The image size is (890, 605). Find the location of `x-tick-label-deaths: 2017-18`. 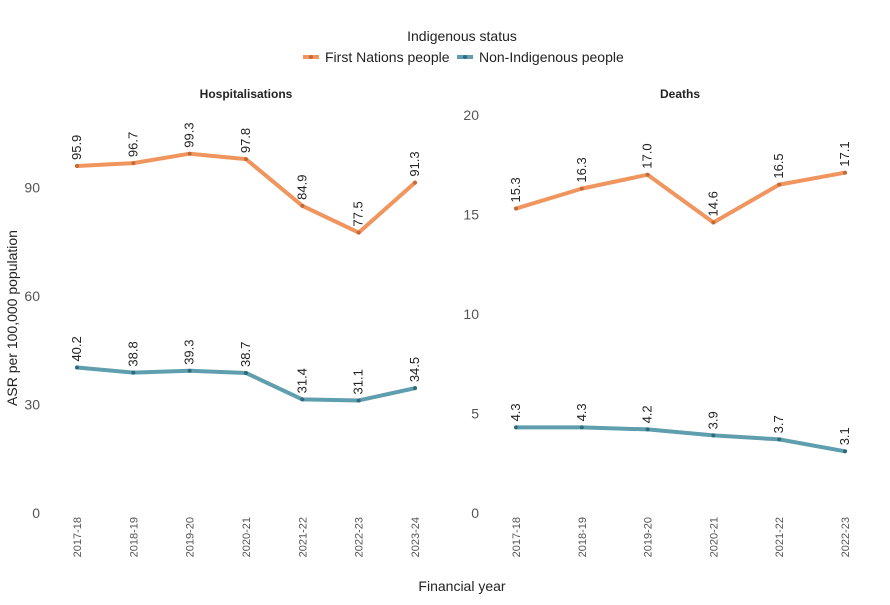

x-tick-label-deaths: 2017-18 is located at coordinates (517, 537).